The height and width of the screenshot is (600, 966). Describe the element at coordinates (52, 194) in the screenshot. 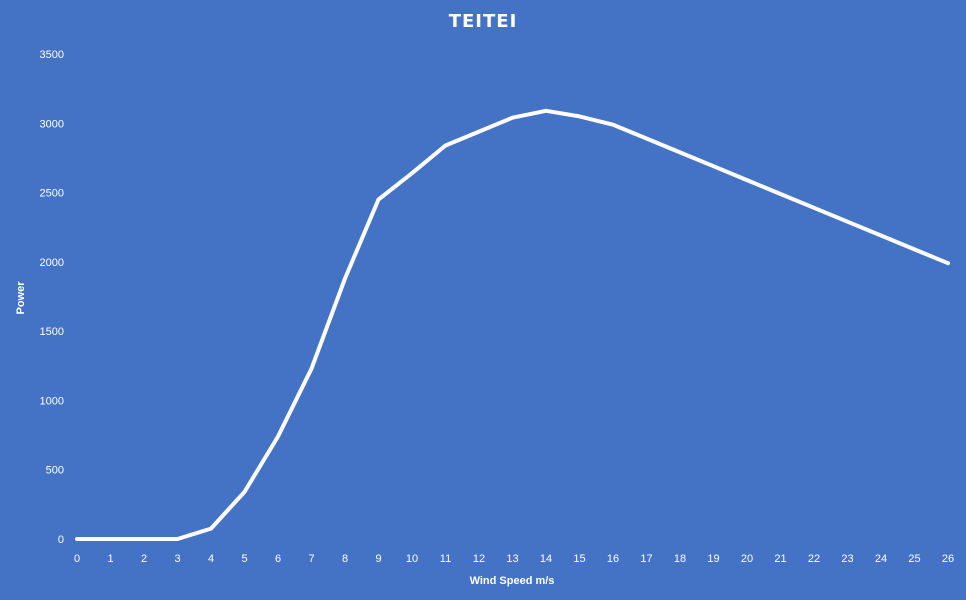

I see `y-tick-label: 2500` at that location.